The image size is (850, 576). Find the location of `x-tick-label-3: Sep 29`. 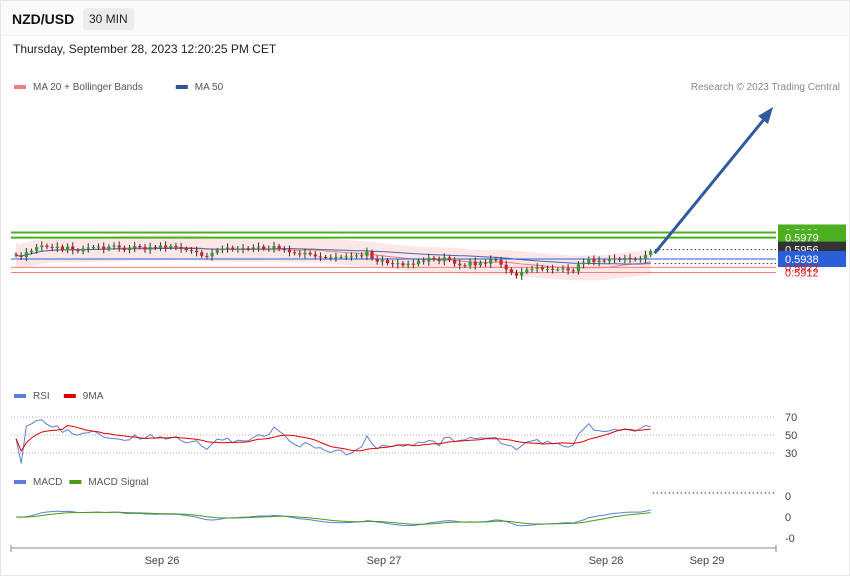

x-tick-label-3: Sep 29 is located at coordinates (707, 561).